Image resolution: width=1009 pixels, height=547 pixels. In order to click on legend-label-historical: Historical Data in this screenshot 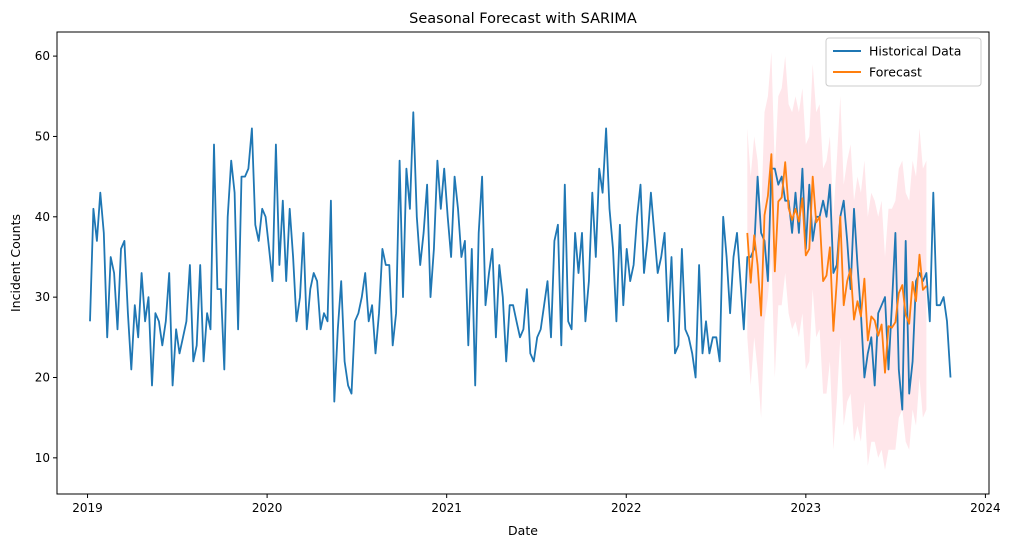, I will do `click(915, 51)`.